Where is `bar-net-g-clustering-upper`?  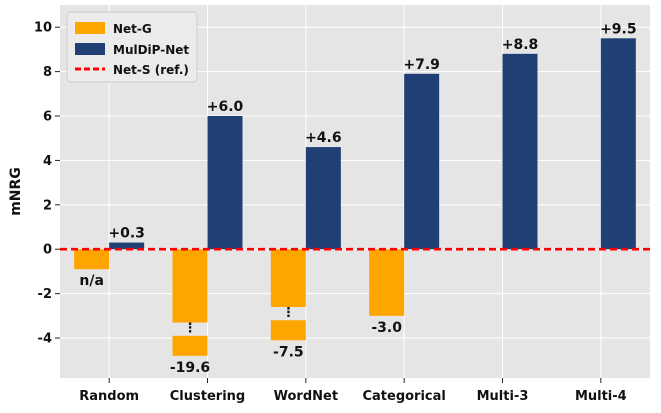
bar-net-g-clustering-upper is located at coordinates (190, 286).